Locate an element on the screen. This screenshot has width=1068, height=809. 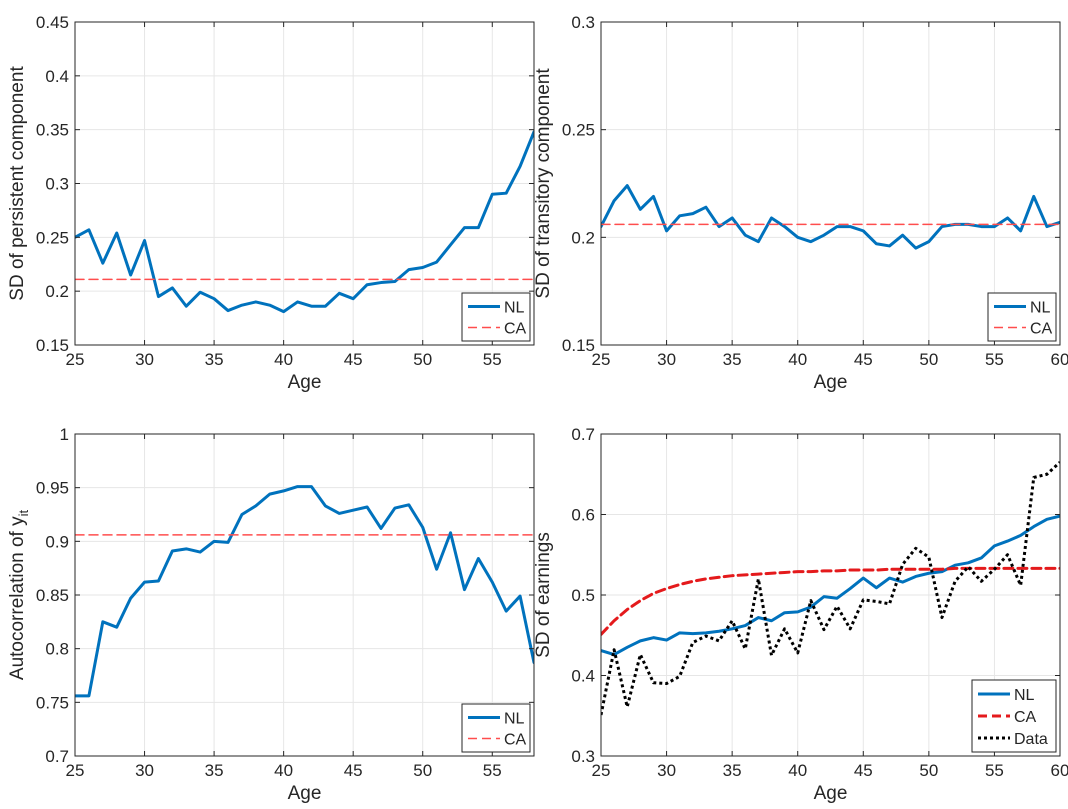
y-axis-label: SD of earnings is located at coordinates (543, 595).